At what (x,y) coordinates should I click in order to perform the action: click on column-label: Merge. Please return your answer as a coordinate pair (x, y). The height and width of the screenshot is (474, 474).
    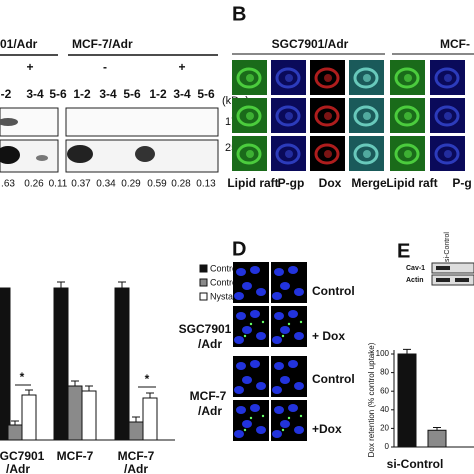
    Looking at the image, I should click on (369, 183).